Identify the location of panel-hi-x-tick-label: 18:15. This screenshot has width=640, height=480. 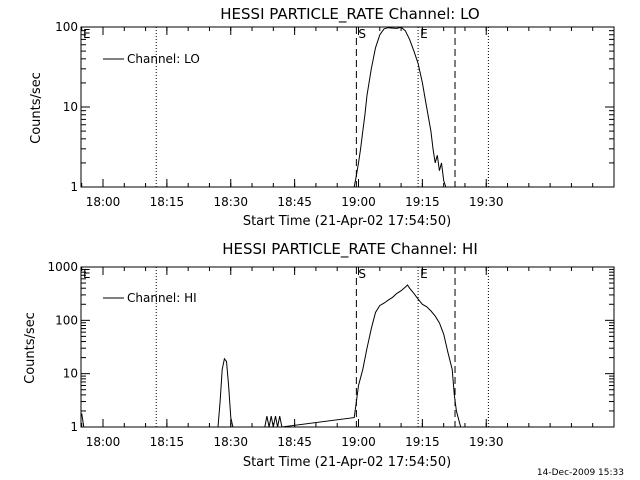
(167, 442).